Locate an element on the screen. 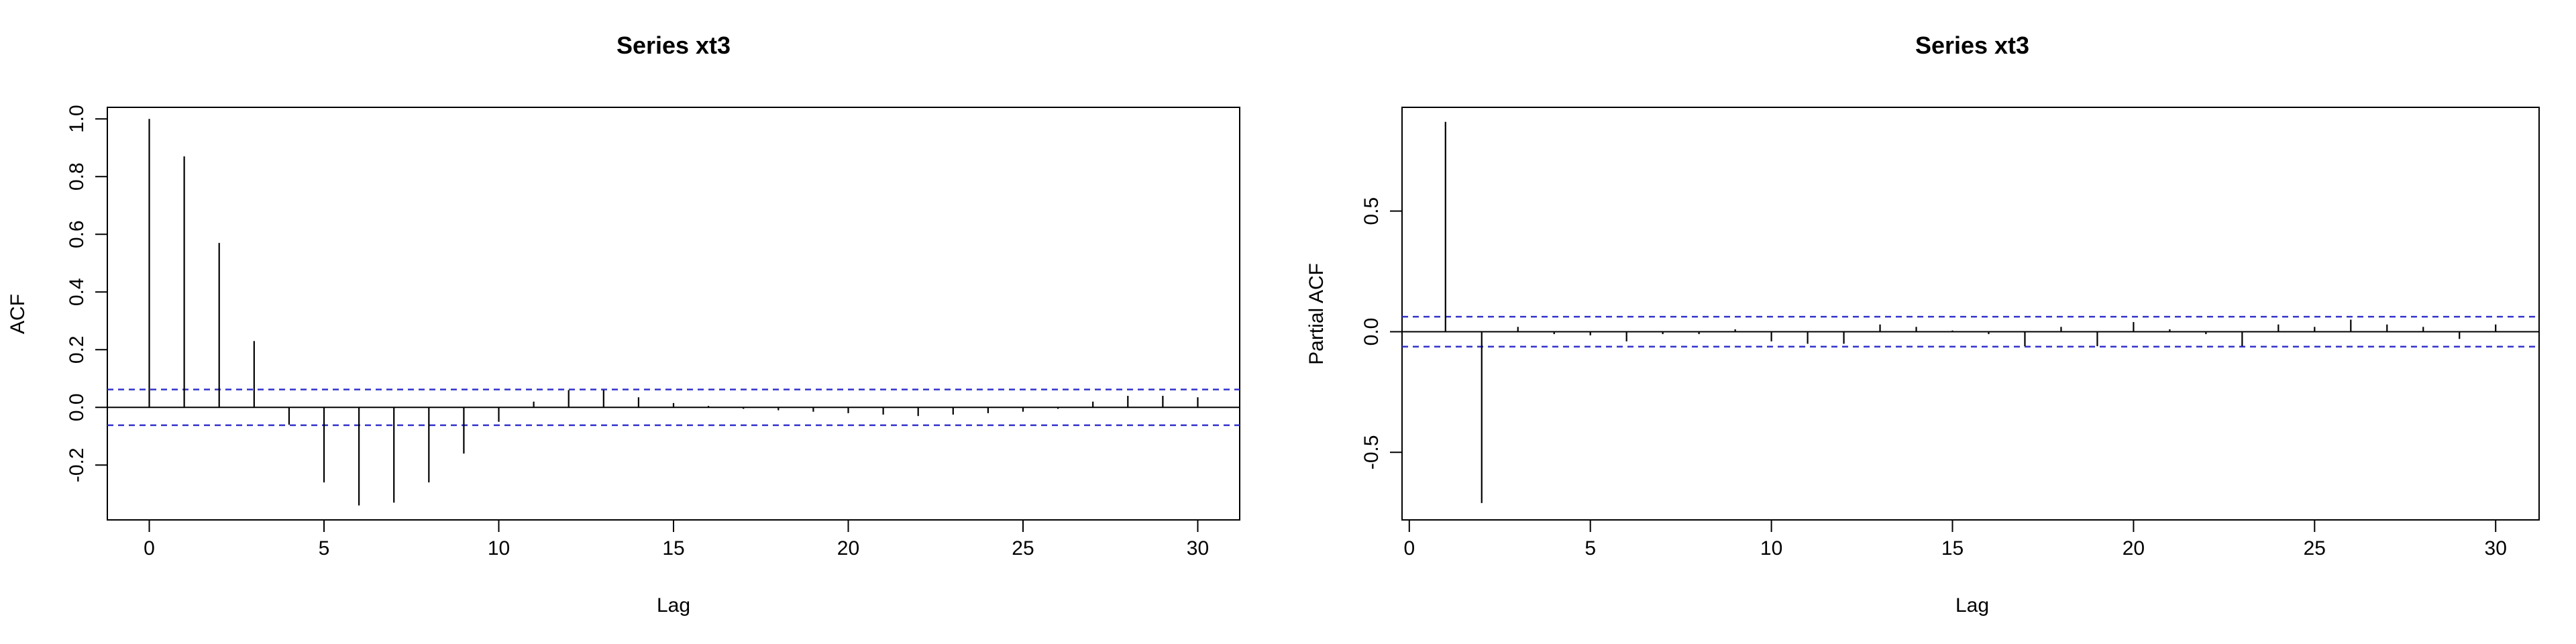 The width and height of the screenshot is (2576, 644). pacf-xtick-label: 0 is located at coordinates (1409, 548).